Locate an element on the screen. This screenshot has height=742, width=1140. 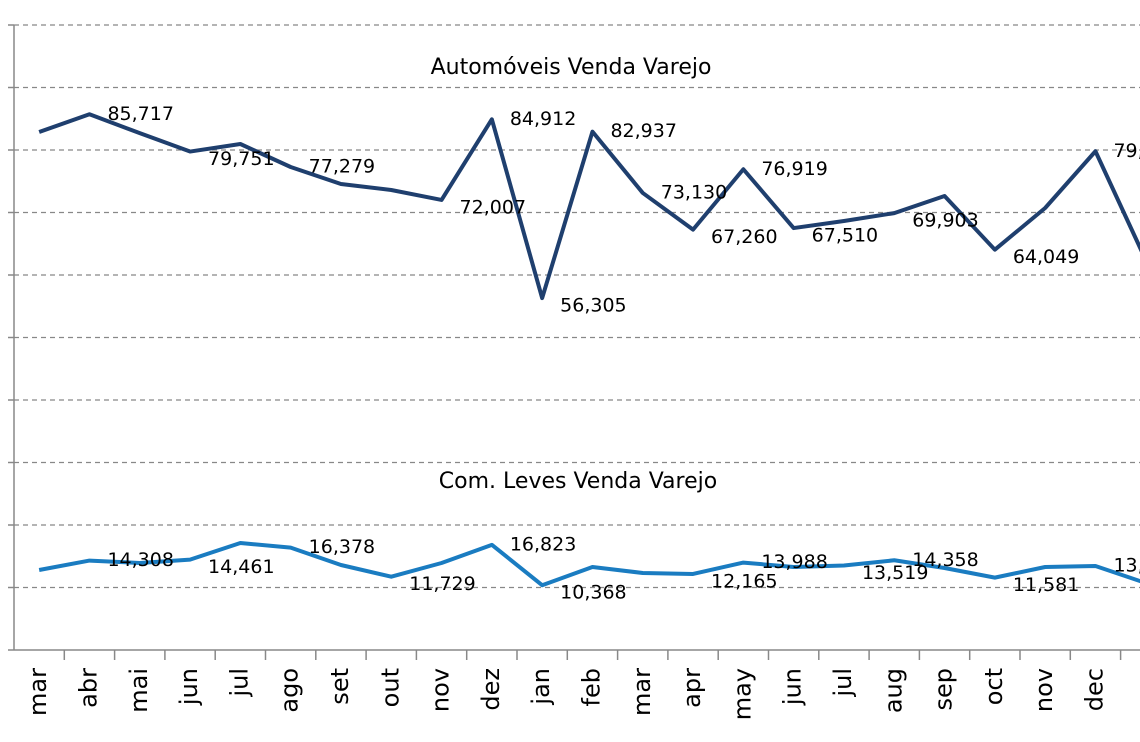
data-label: 14,308 is located at coordinates (140, 560).